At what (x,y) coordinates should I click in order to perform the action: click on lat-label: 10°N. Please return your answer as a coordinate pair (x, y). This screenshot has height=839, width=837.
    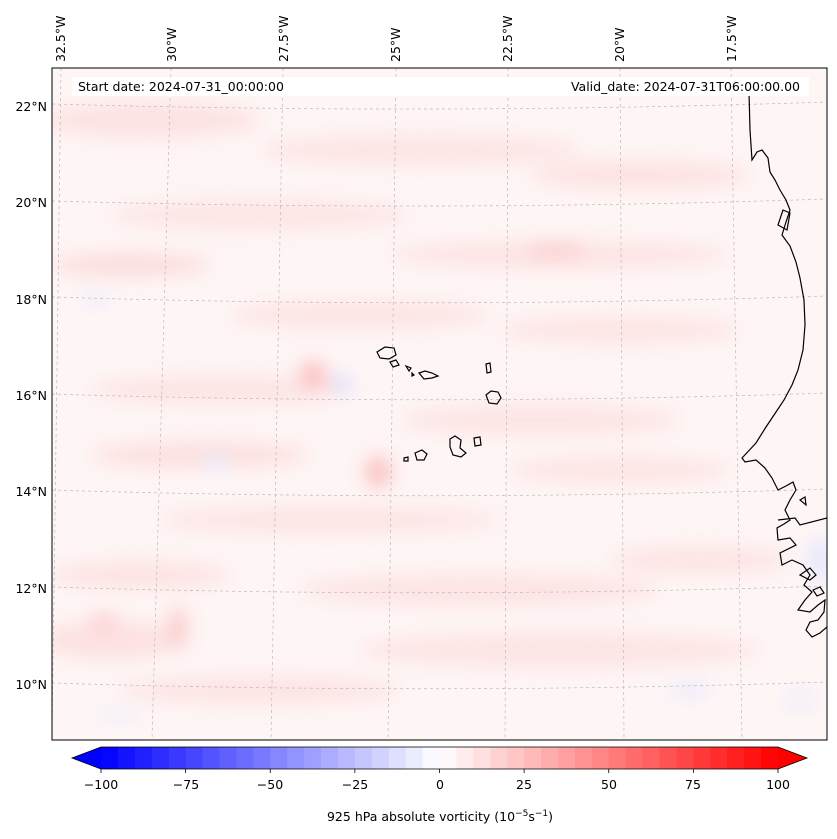
    Looking at the image, I should click on (31, 684).